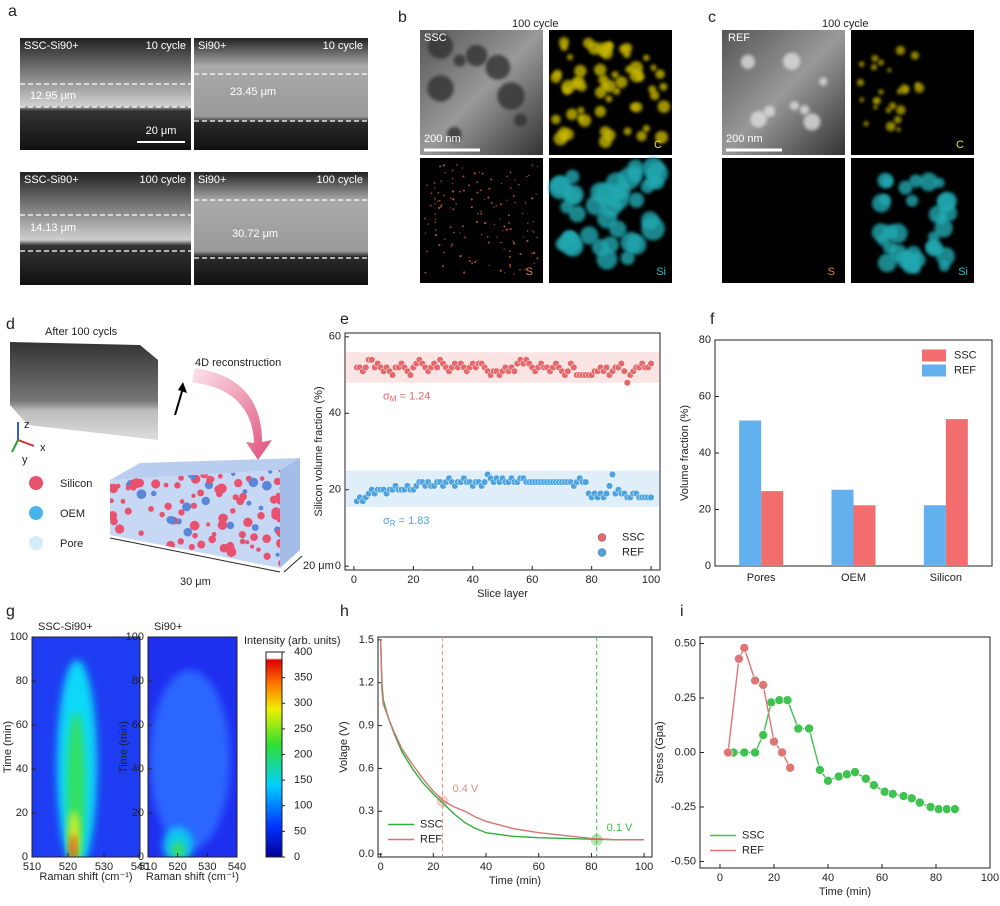 The image size is (1000, 906). What do you see at coordinates (192, 877) in the screenshot?
I see `x-axis-label: Raman shift (cm⁻¹)` at bounding box center [192, 877].